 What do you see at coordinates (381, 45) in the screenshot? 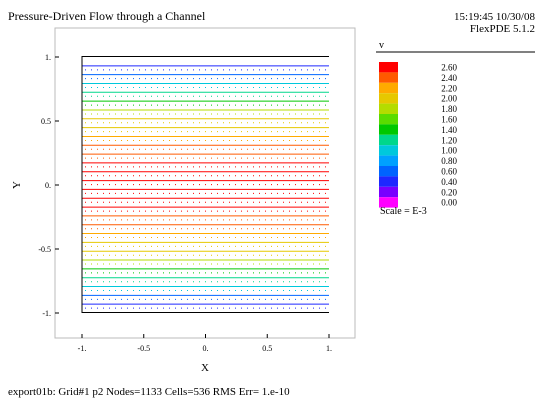
I see `legend-variable: v` at bounding box center [381, 45].